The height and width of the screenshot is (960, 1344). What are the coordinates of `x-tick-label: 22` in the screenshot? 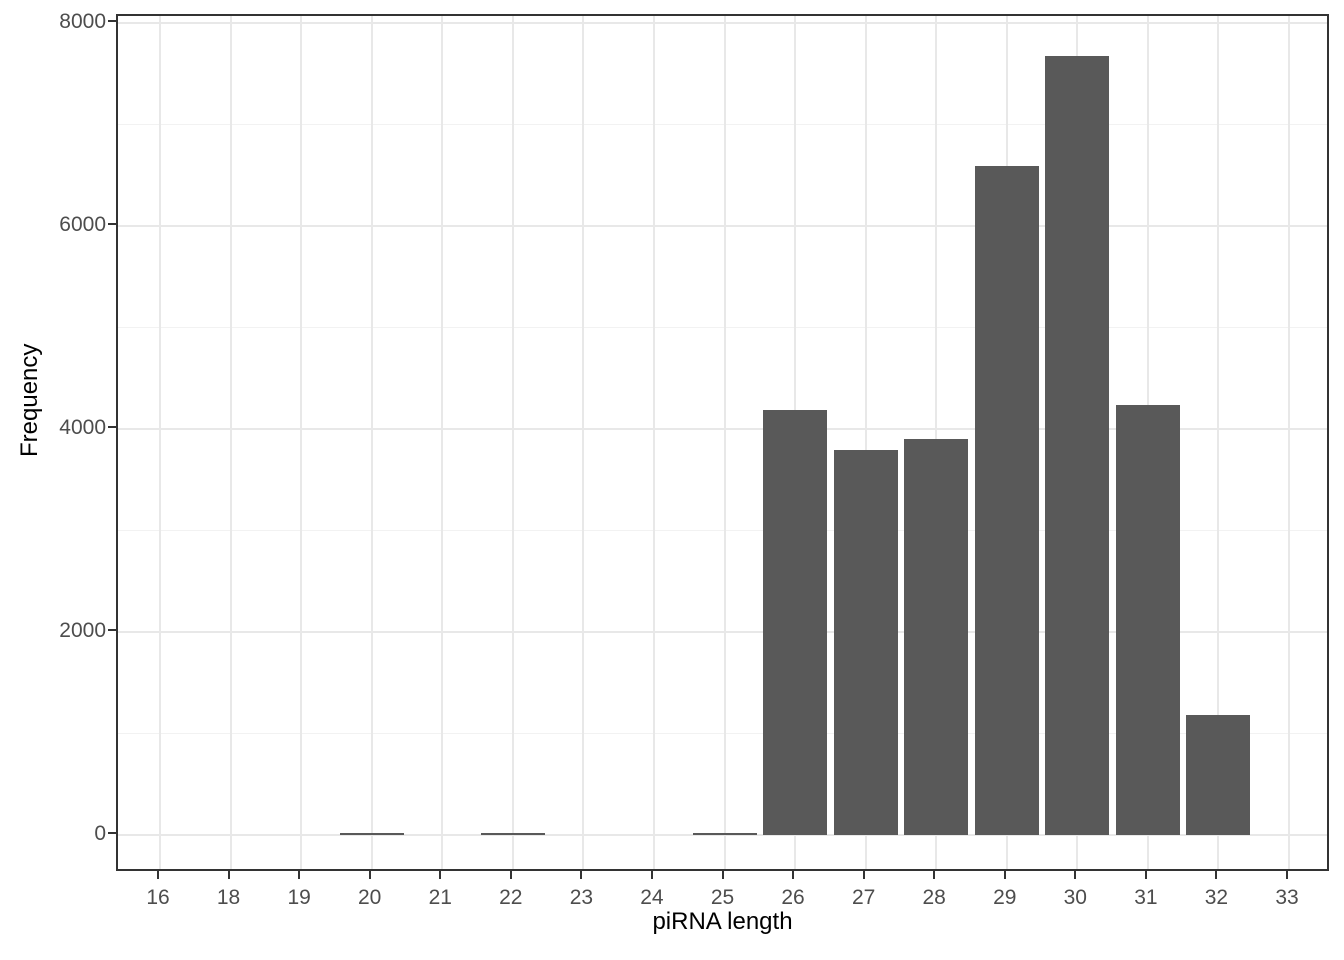 It's located at (511, 897).